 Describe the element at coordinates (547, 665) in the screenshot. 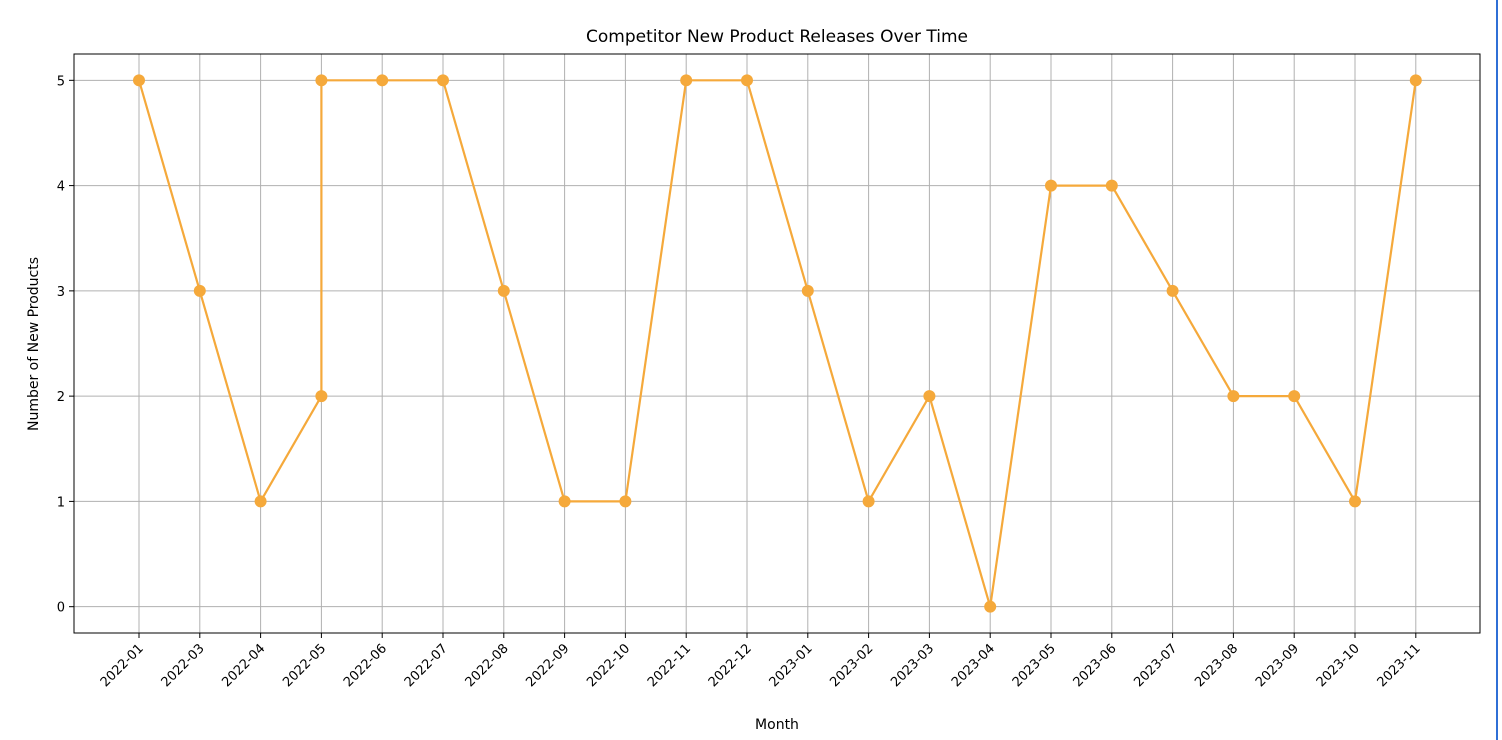

I see `x-tick-label: 2022-09` at that location.